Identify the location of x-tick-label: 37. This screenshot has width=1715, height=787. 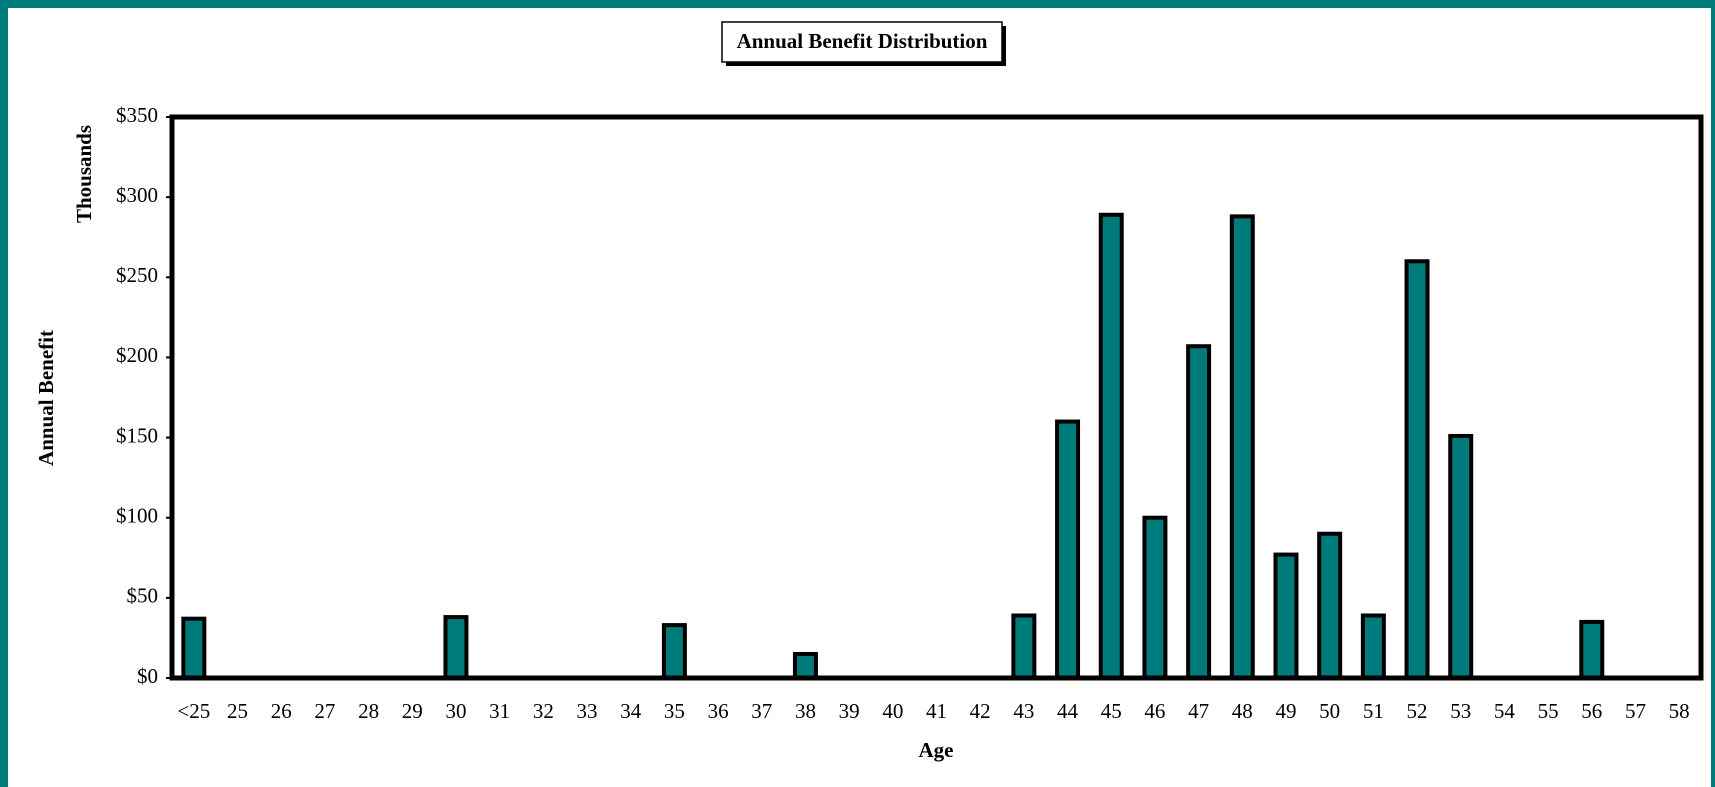
(761, 711).